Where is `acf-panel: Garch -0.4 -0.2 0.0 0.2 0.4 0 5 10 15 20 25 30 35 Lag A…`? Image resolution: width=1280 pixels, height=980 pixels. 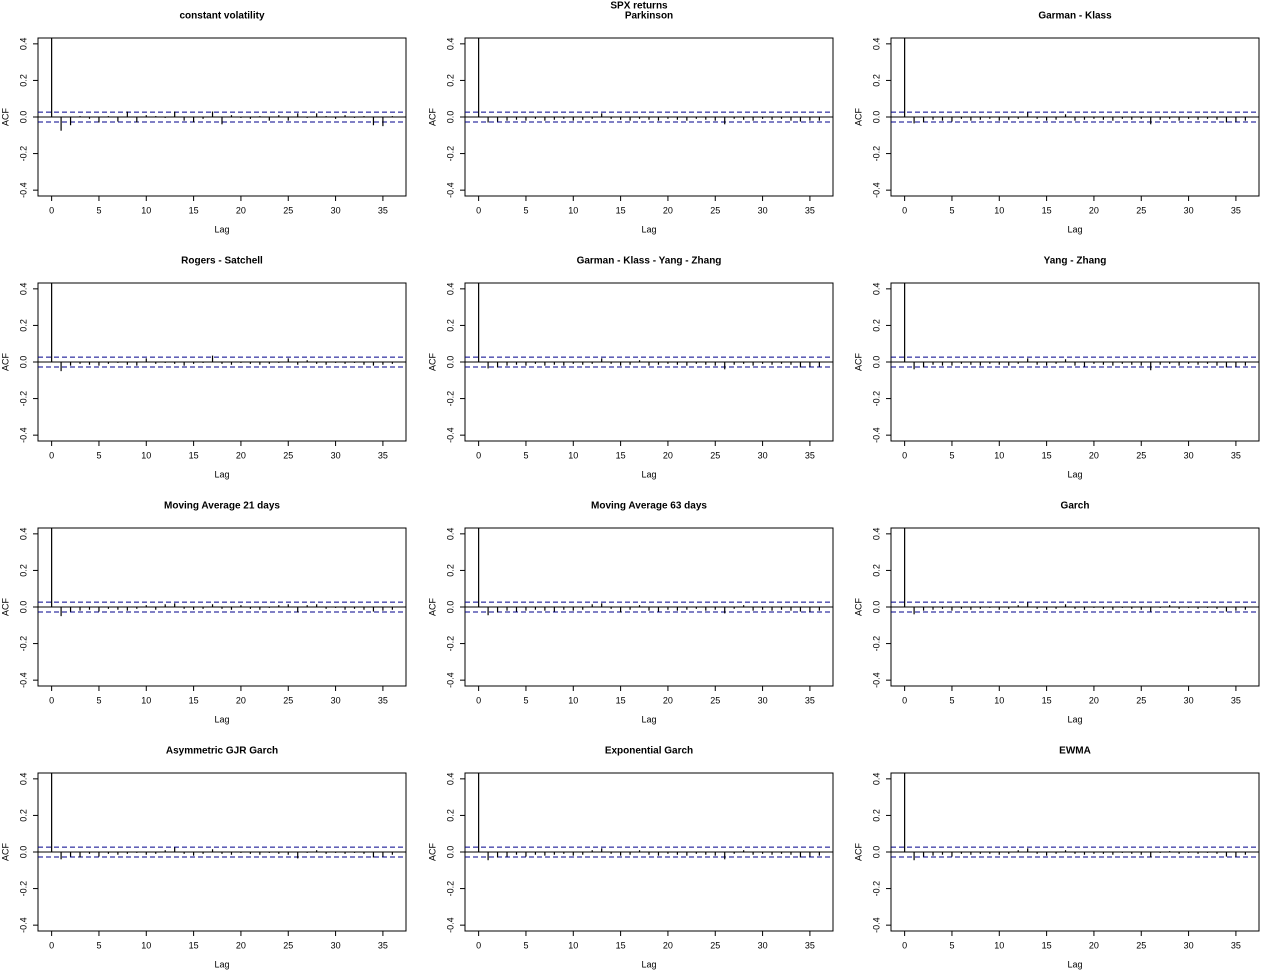 acf-panel: Garch -0.4 -0.2 0.0 0.2 0.4 0 5 10 15 20 25 30 35 Lag A… is located at coordinates (1056, 612).